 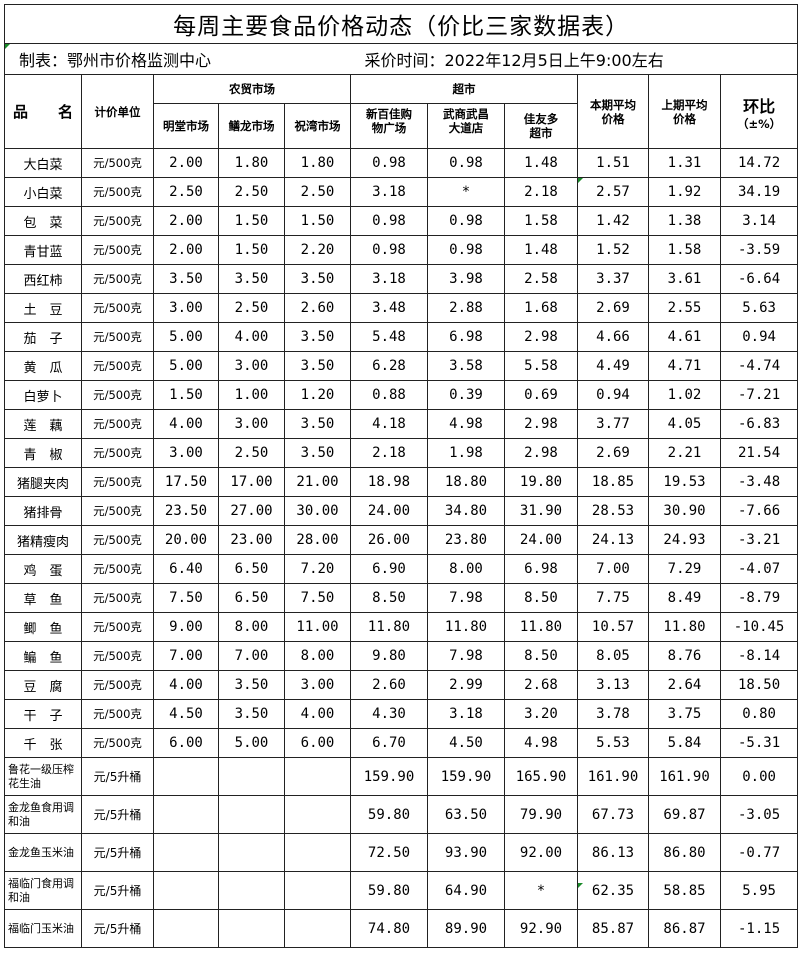 I want to click on price-cell: 2.20, so click(x=317, y=250).